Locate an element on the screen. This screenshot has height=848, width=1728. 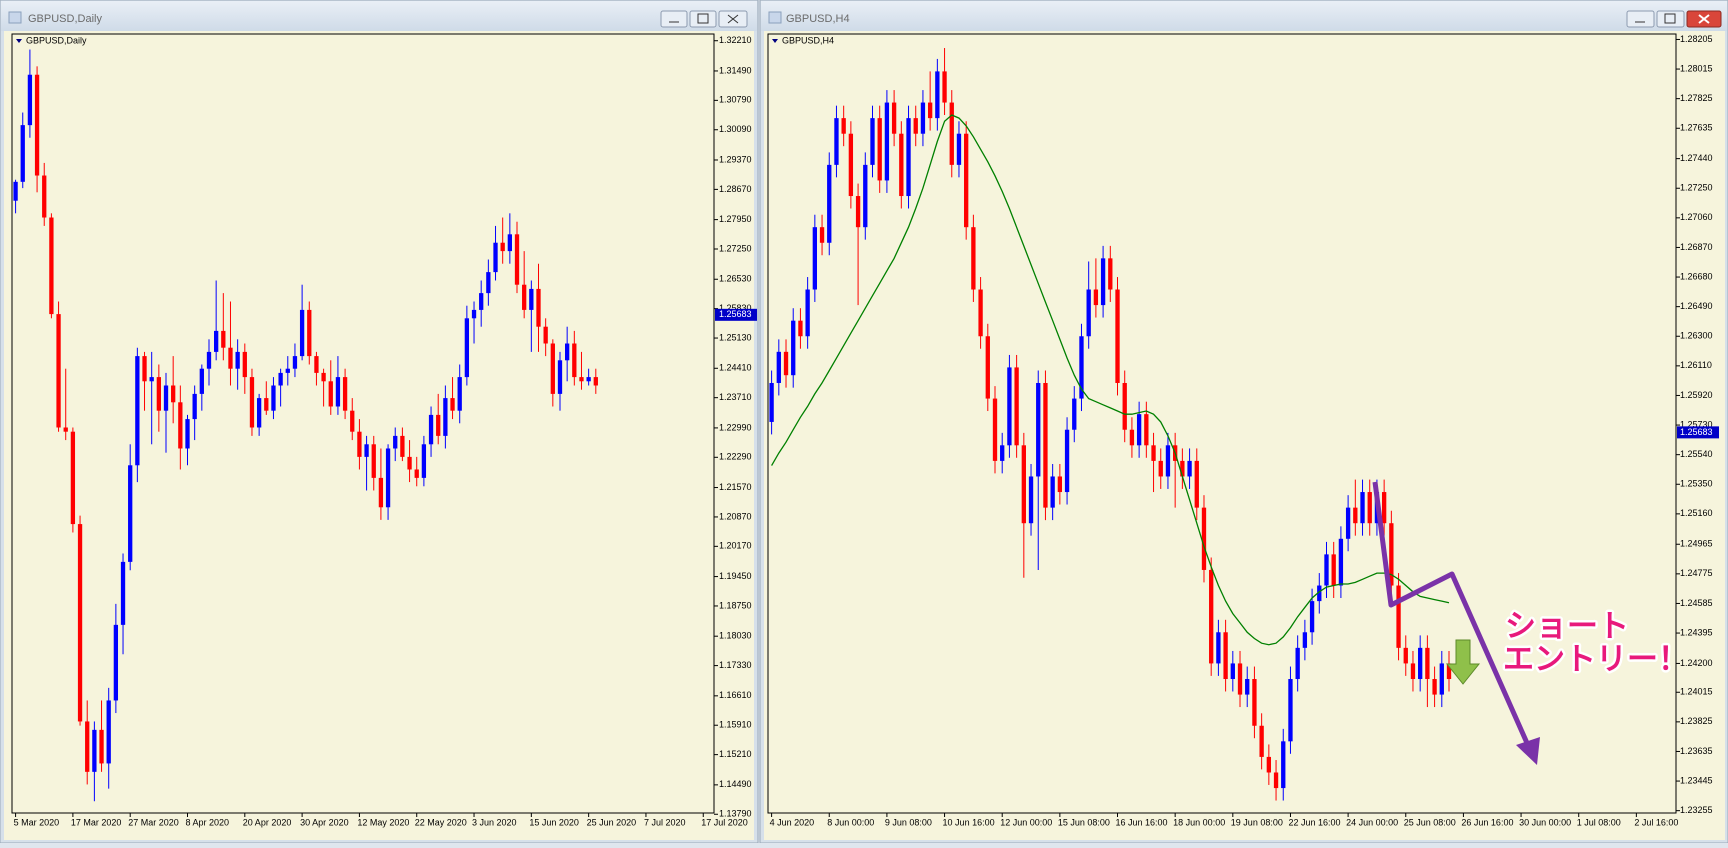
y-tick-label: 1.24015 is located at coordinates (1696, 692).